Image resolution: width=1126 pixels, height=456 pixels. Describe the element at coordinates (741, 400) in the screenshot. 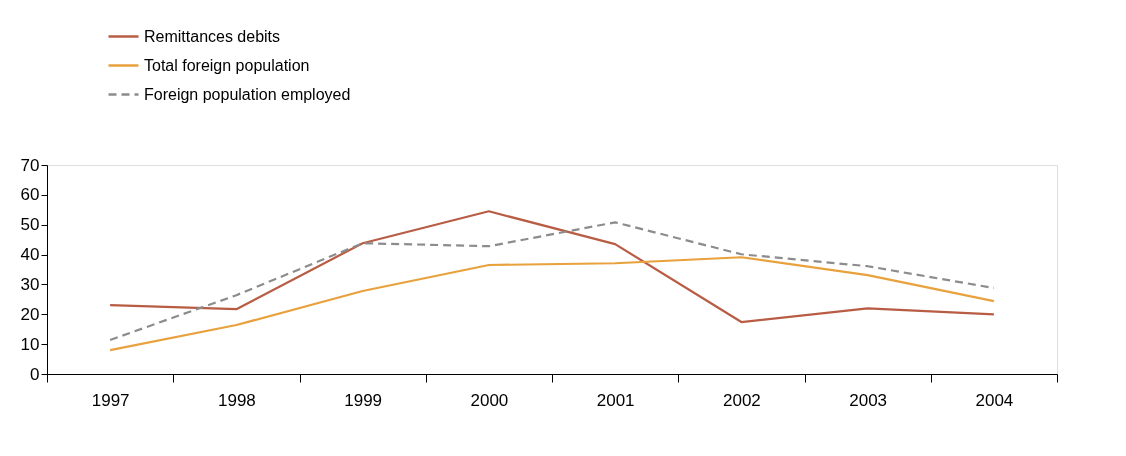

I see `x-tick-label: 2002` at that location.